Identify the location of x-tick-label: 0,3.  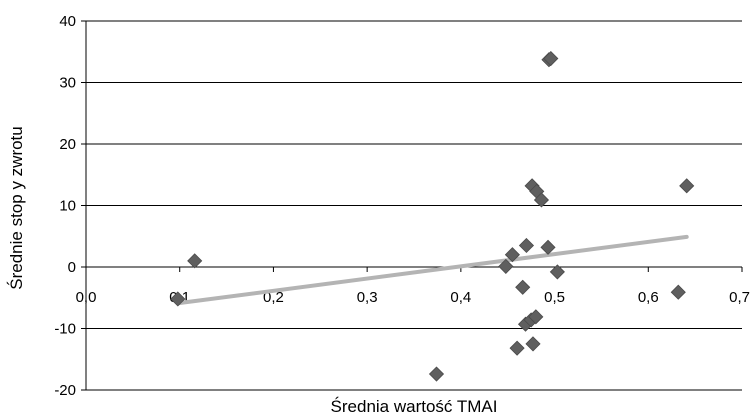
(367, 297).